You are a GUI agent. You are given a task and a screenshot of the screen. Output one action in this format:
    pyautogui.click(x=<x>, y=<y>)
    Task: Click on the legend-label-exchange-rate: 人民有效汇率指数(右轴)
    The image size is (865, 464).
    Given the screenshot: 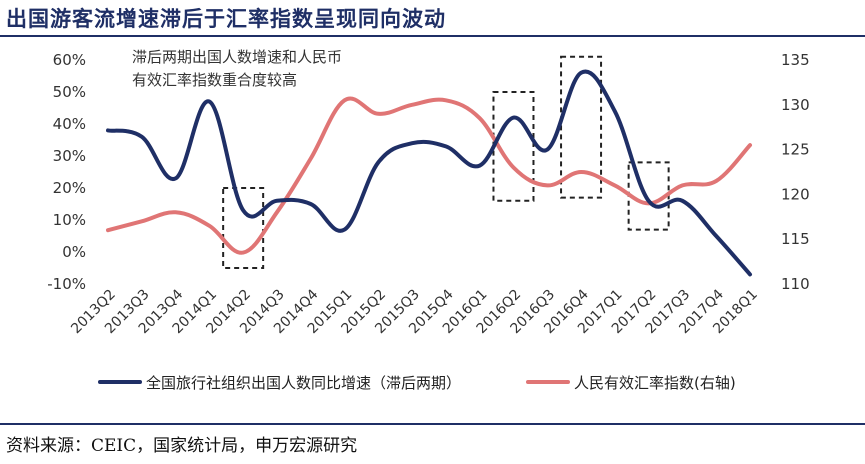 What is the action you would take?
    pyautogui.click(x=655, y=383)
    